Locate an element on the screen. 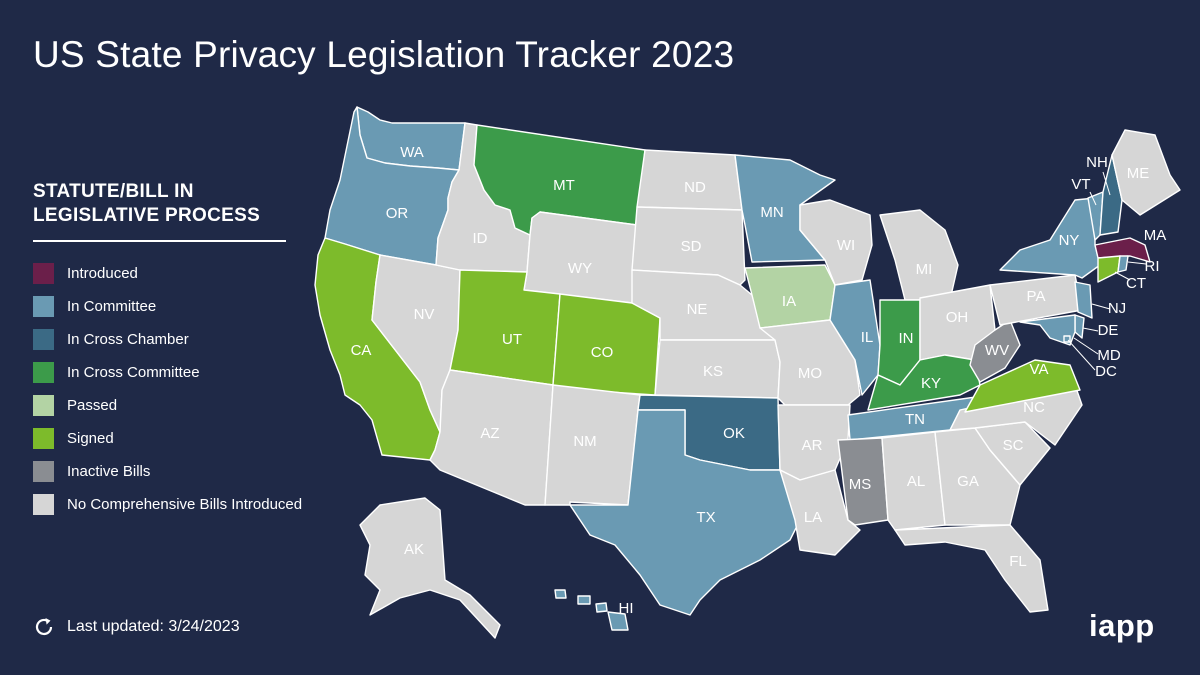  state-label-de: DE is located at coordinates (1108, 330).